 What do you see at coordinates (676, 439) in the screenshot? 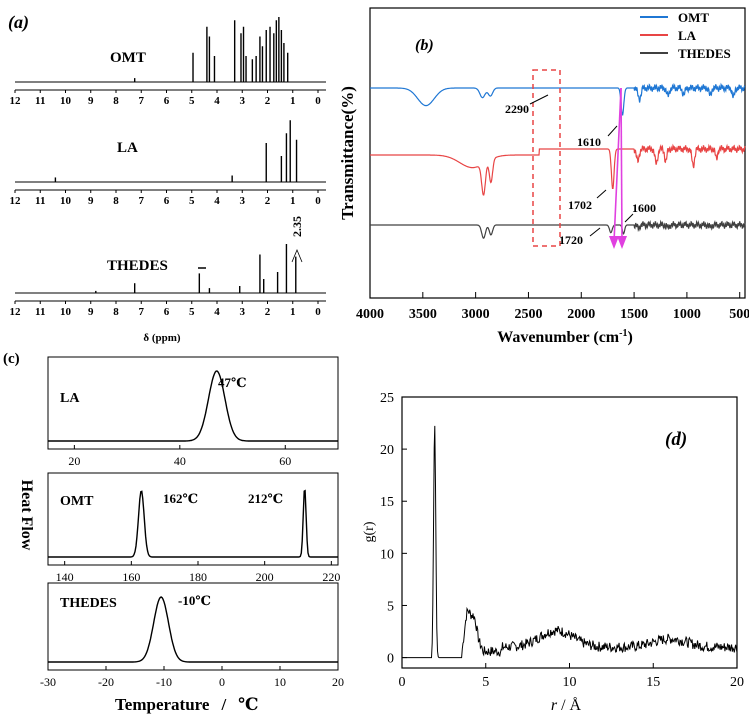
I see `panel-d-label: (d)` at bounding box center [676, 439].